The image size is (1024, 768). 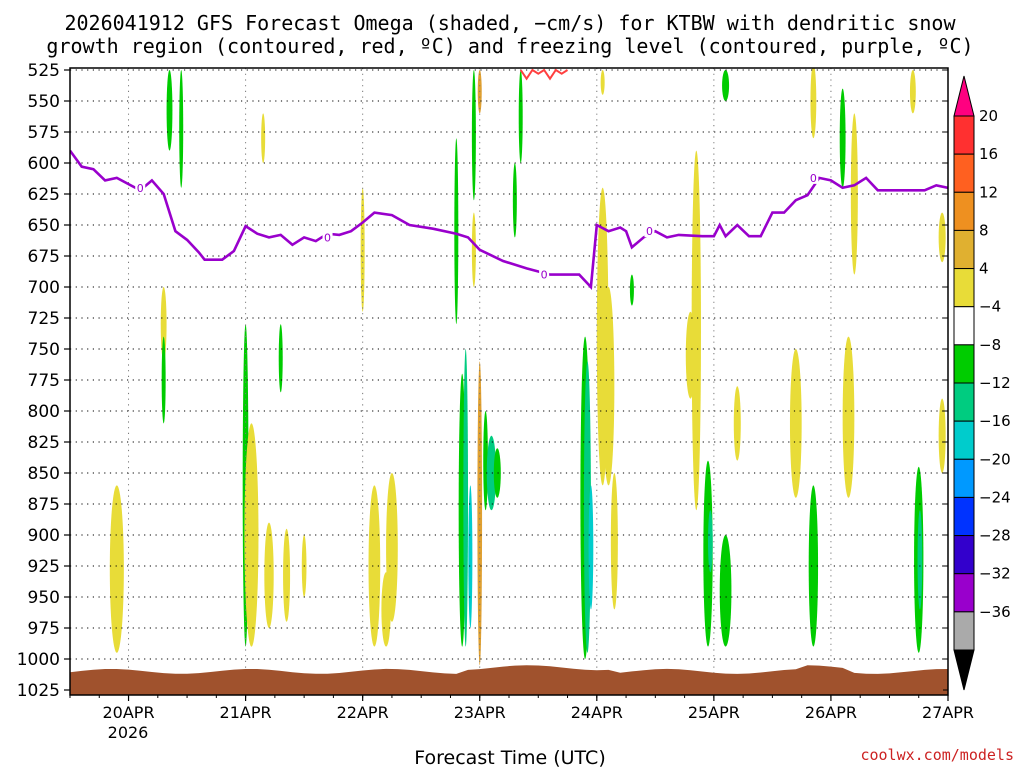 I want to click on y-tick-label: 675, so click(x=44, y=257).